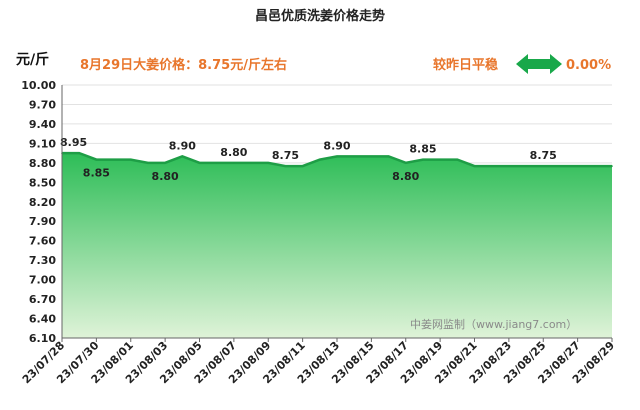 The image size is (640, 410). What do you see at coordinates (588, 65) in the screenshot?
I see `change-percent: 0.00%` at bounding box center [588, 65].